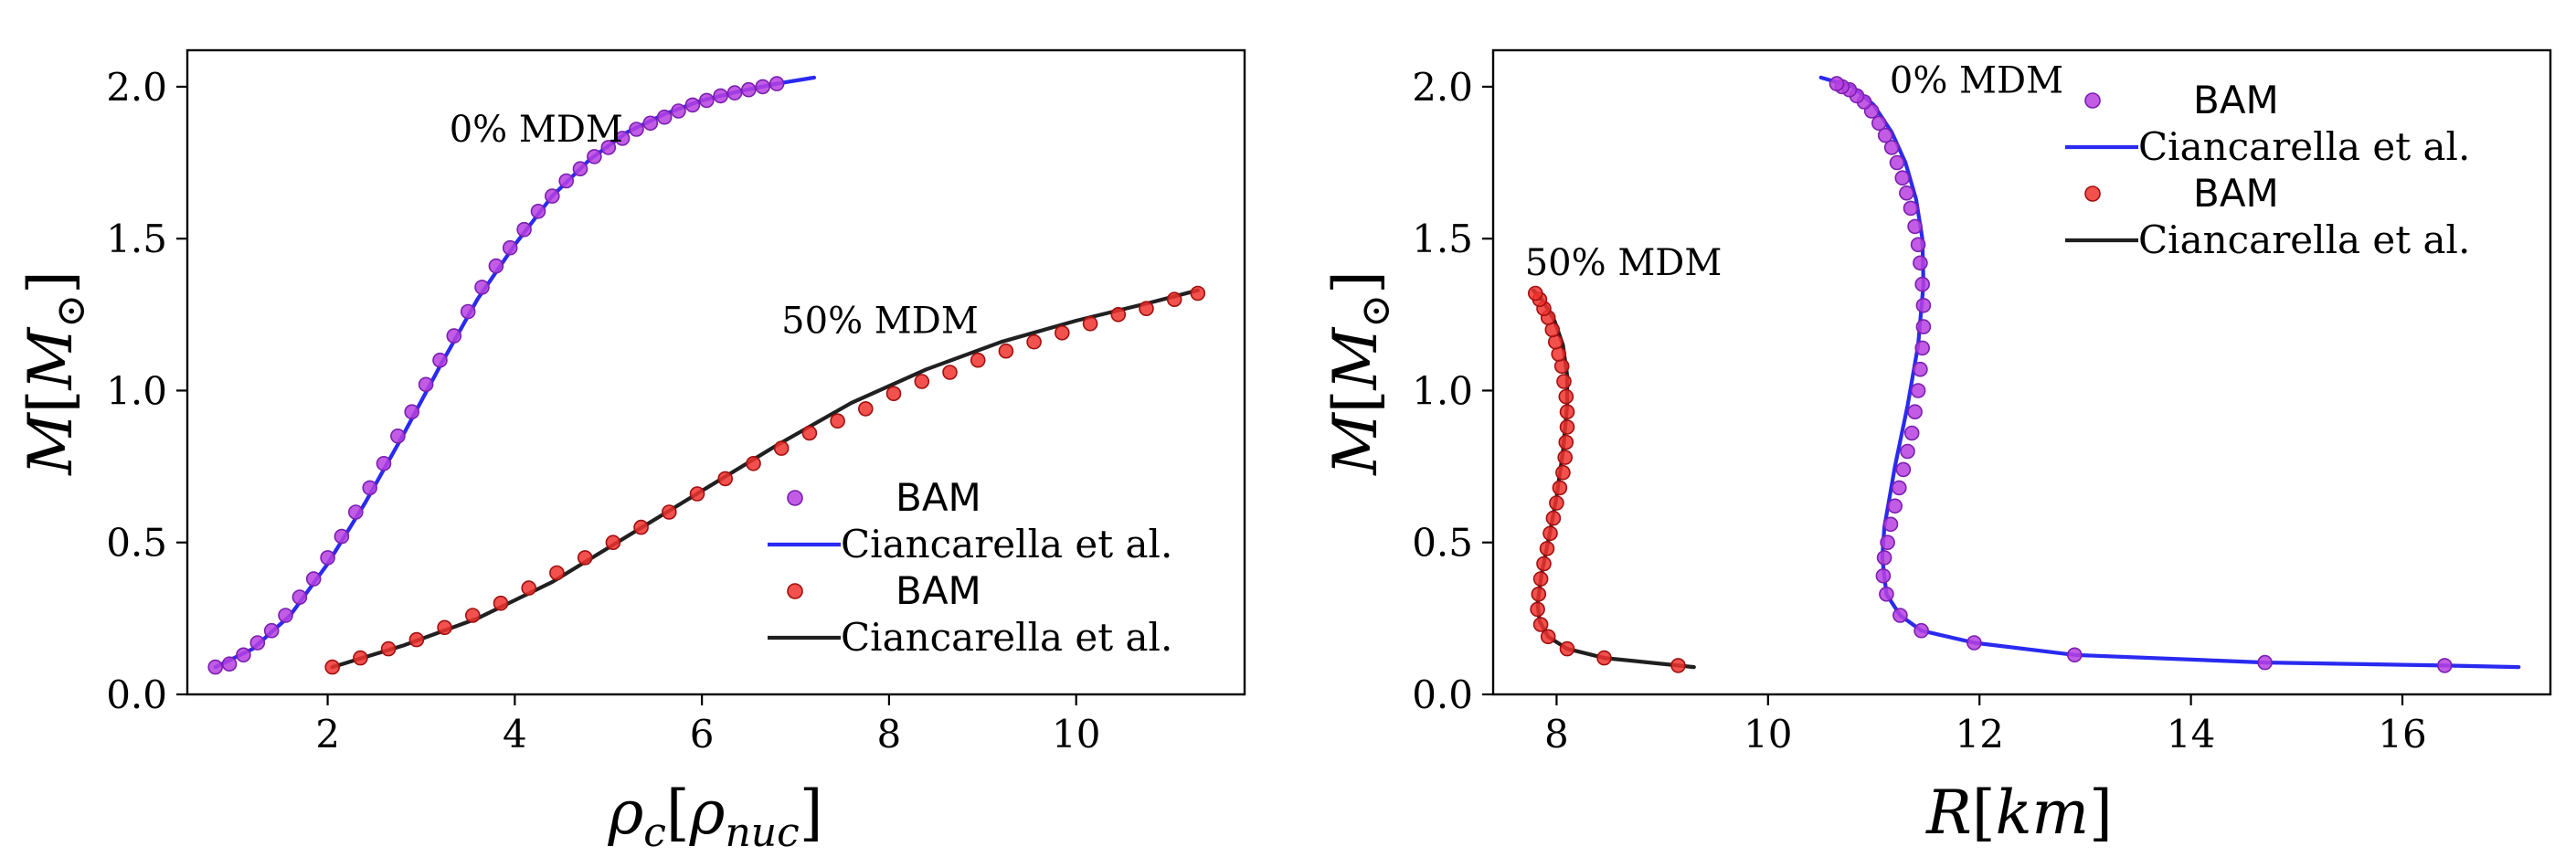 The image size is (2576, 868). I want to click on left-ytick-label: 1.0, so click(136, 390).